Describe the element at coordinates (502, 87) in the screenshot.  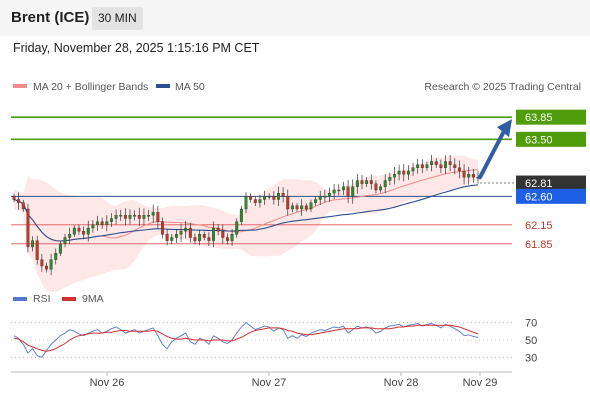
I see `source-credit: Research © 2025 Trading Central` at that location.